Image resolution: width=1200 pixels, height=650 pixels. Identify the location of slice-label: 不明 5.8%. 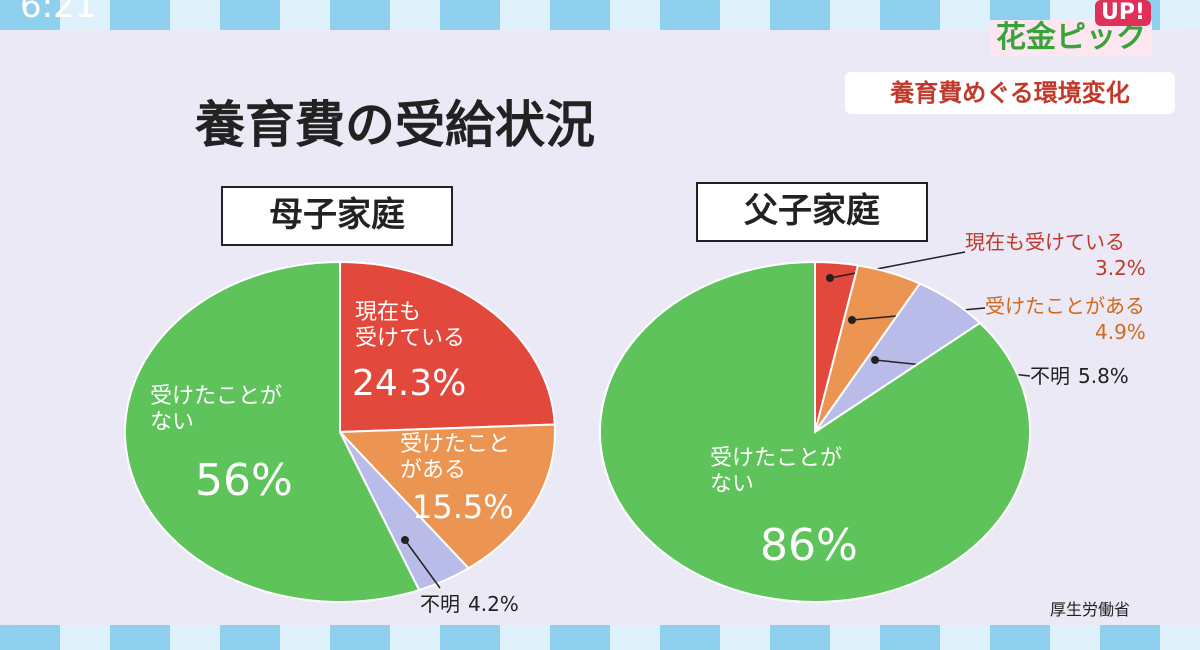
(1079, 376).